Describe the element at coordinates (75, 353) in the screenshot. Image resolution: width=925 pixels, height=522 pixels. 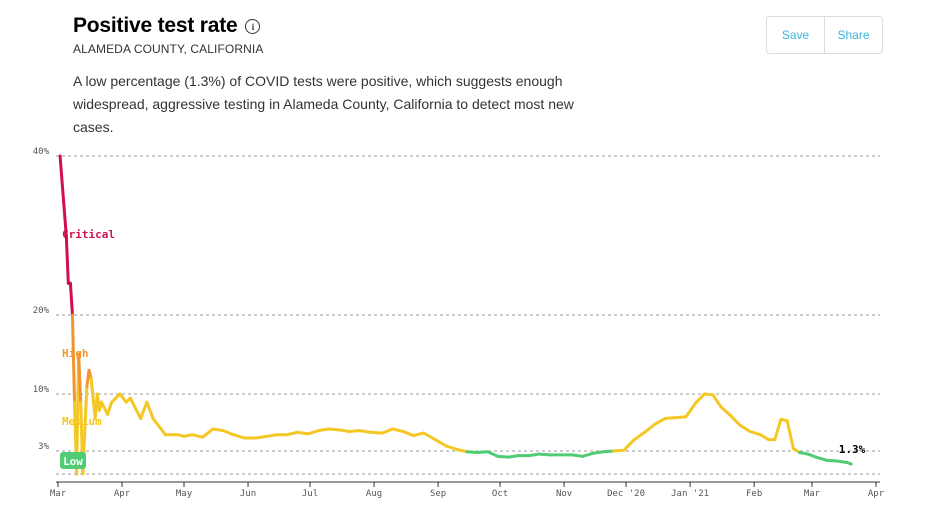
I see `zone-label-high: High` at that location.